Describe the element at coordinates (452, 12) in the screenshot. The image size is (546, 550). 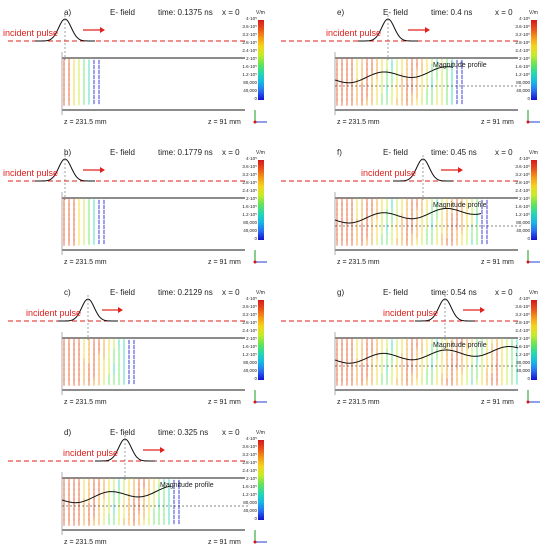
I see `time-label: time: 0.4 ns` at that location.